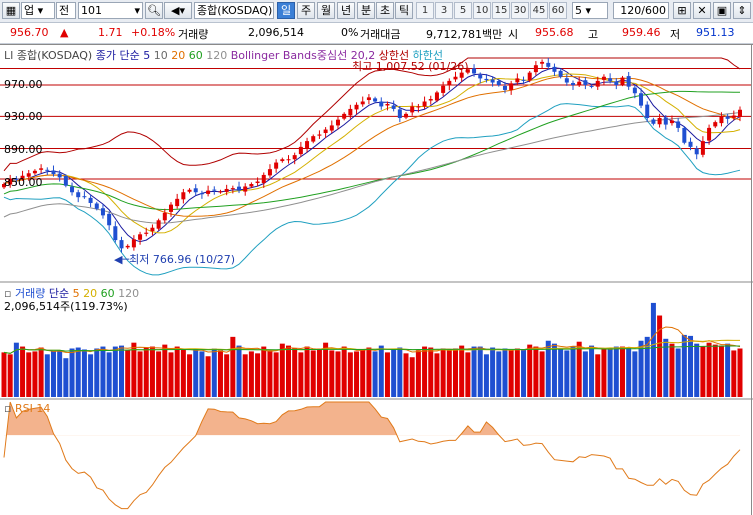 Image resolution: width=753 pixels, height=515 pixels. What do you see at coordinates (23, 149) in the screenshot?
I see `price-axis-label: 890.00` at bounding box center [23, 149].